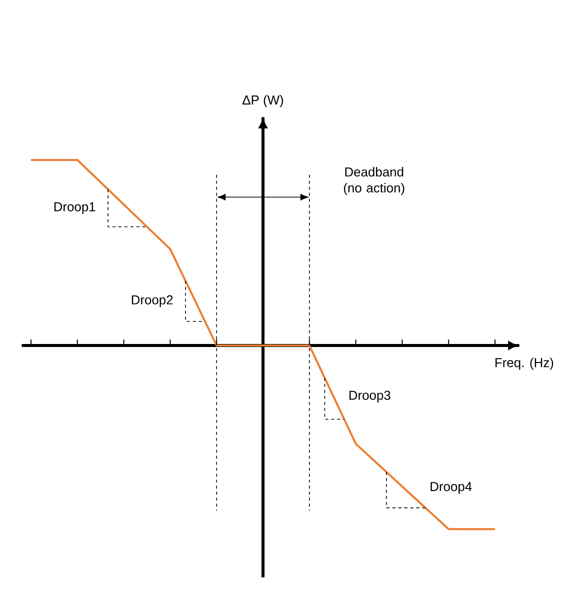  Describe the element at coordinates (369, 396) in the screenshot. I see `annotation: Droop3` at that location.